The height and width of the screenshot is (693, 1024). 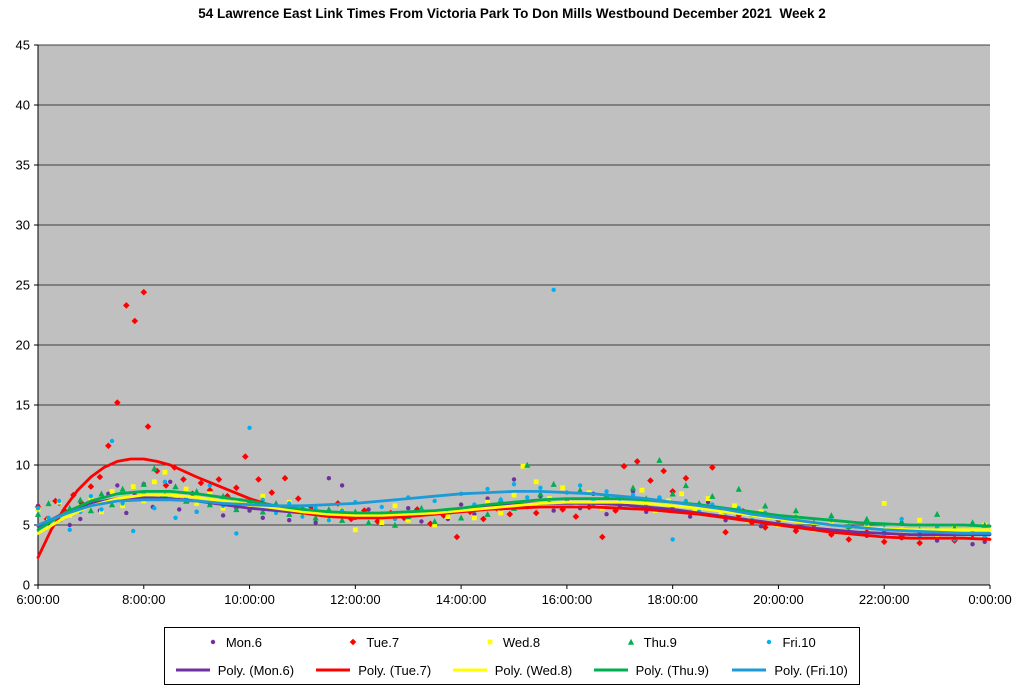 What do you see at coordinates (256, 670) in the screenshot?
I see `legend-label: Poly. (Mon.6)` at bounding box center [256, 670].